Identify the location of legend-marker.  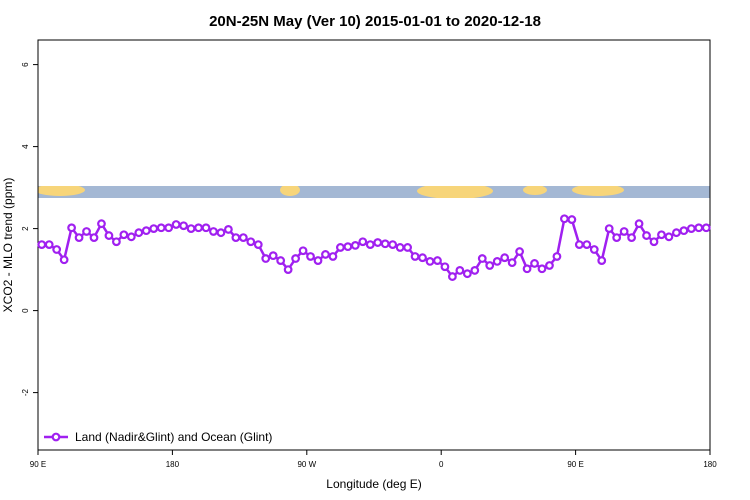
(56, 437).